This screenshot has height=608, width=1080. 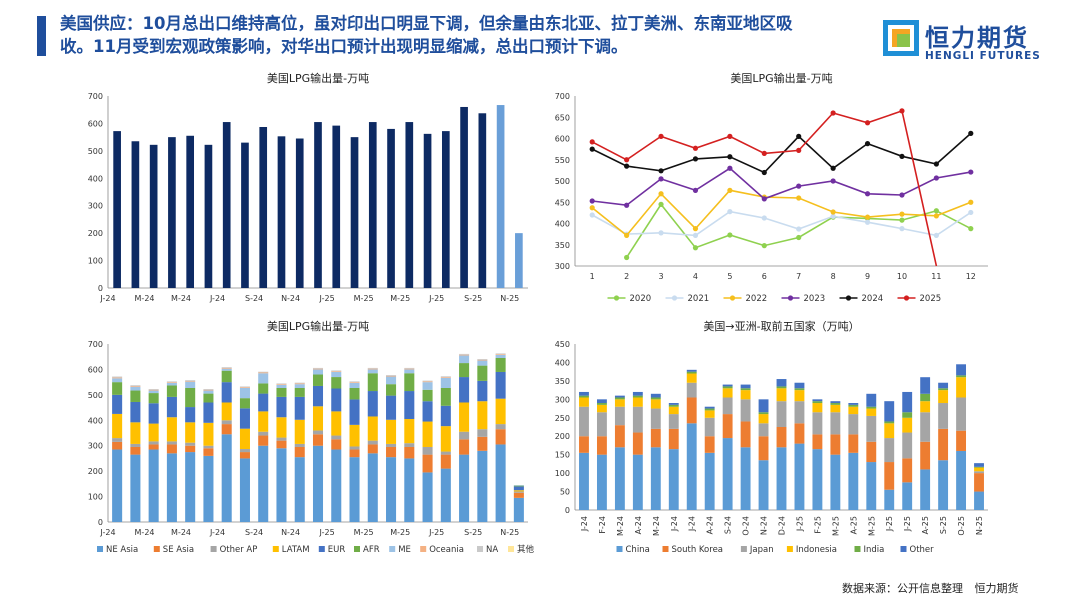 I want to click on legend-swatch-Other, so click(x=903, y=549).